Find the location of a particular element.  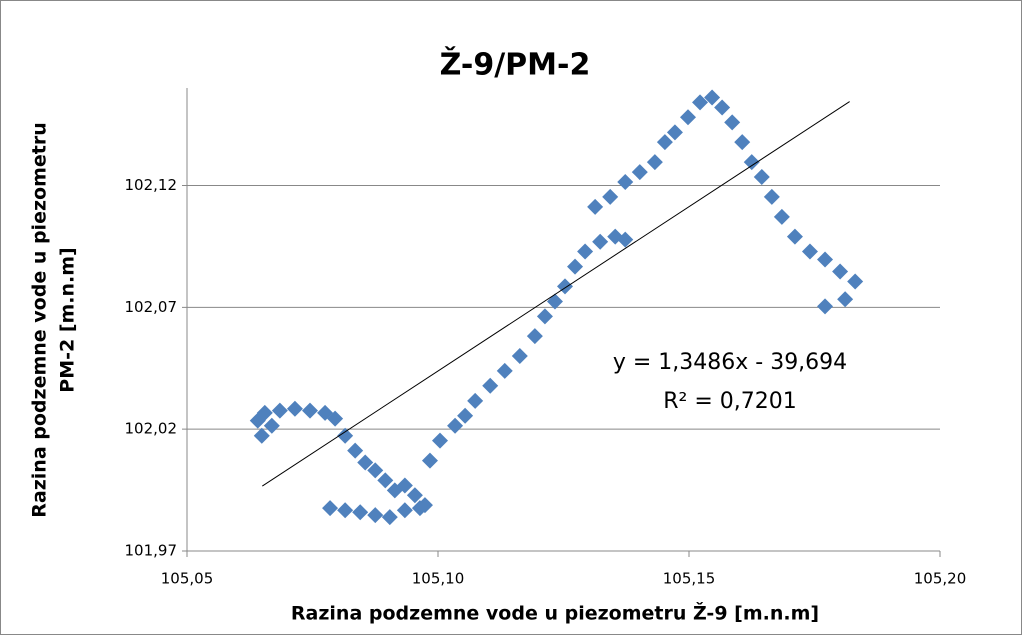

equation: y = 1,3486x - 39,694 is located at coordinates (730, 362).